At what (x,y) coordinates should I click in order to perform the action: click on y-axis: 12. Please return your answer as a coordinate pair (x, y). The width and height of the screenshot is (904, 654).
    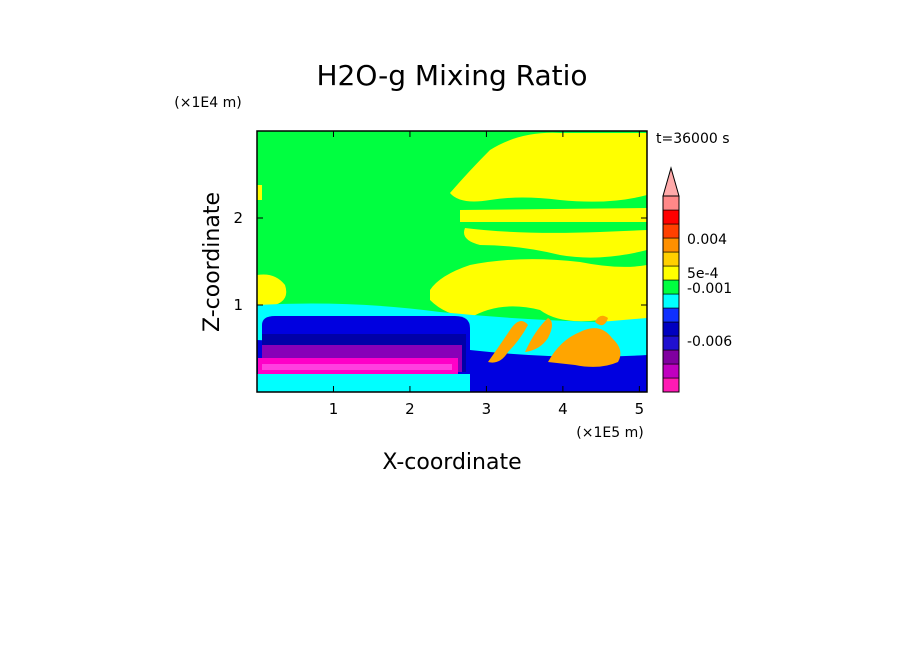
    Looking at the image, I should click on (440, 261).